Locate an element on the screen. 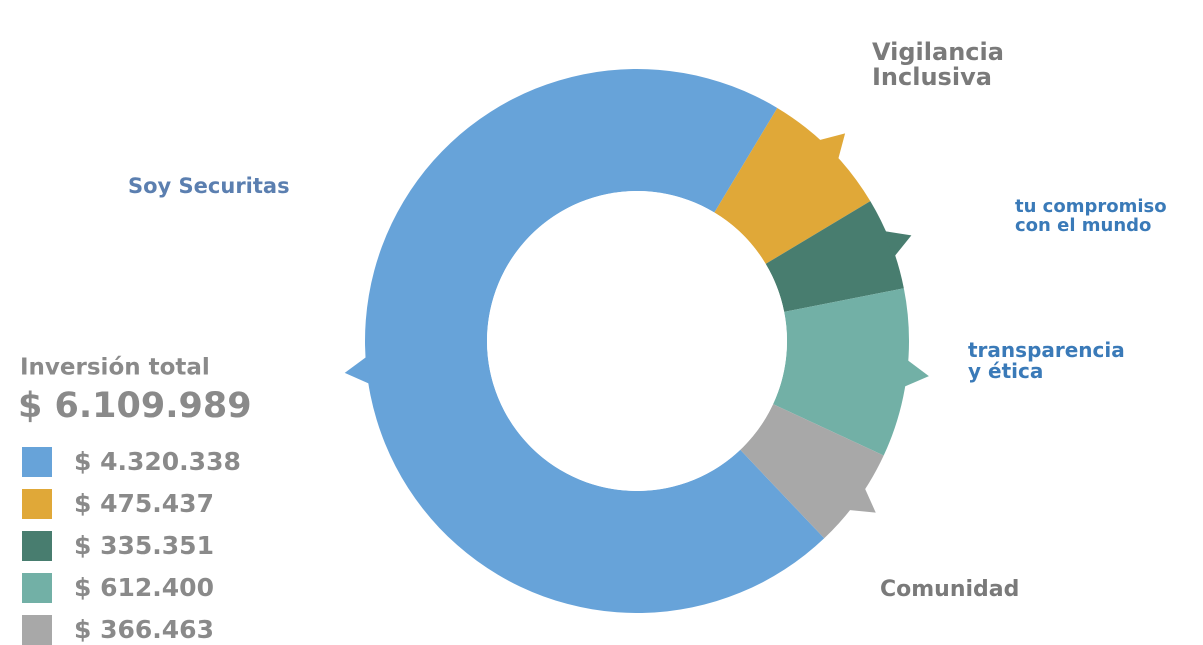  donut-hole is located at coordinates (637, 341).